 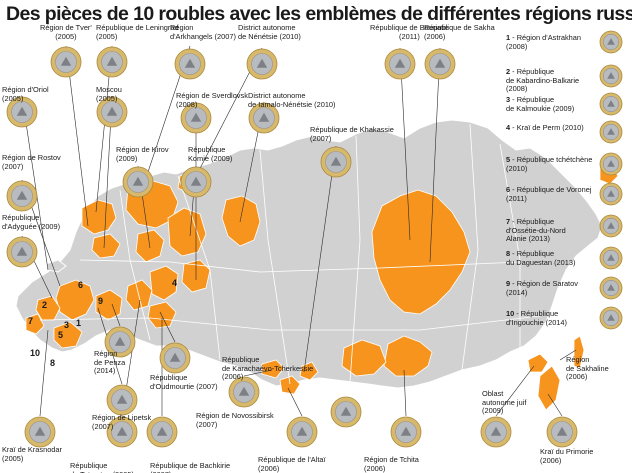 I want to click on map-label: République de Leningrad (2005), so click(x=137, y=32).